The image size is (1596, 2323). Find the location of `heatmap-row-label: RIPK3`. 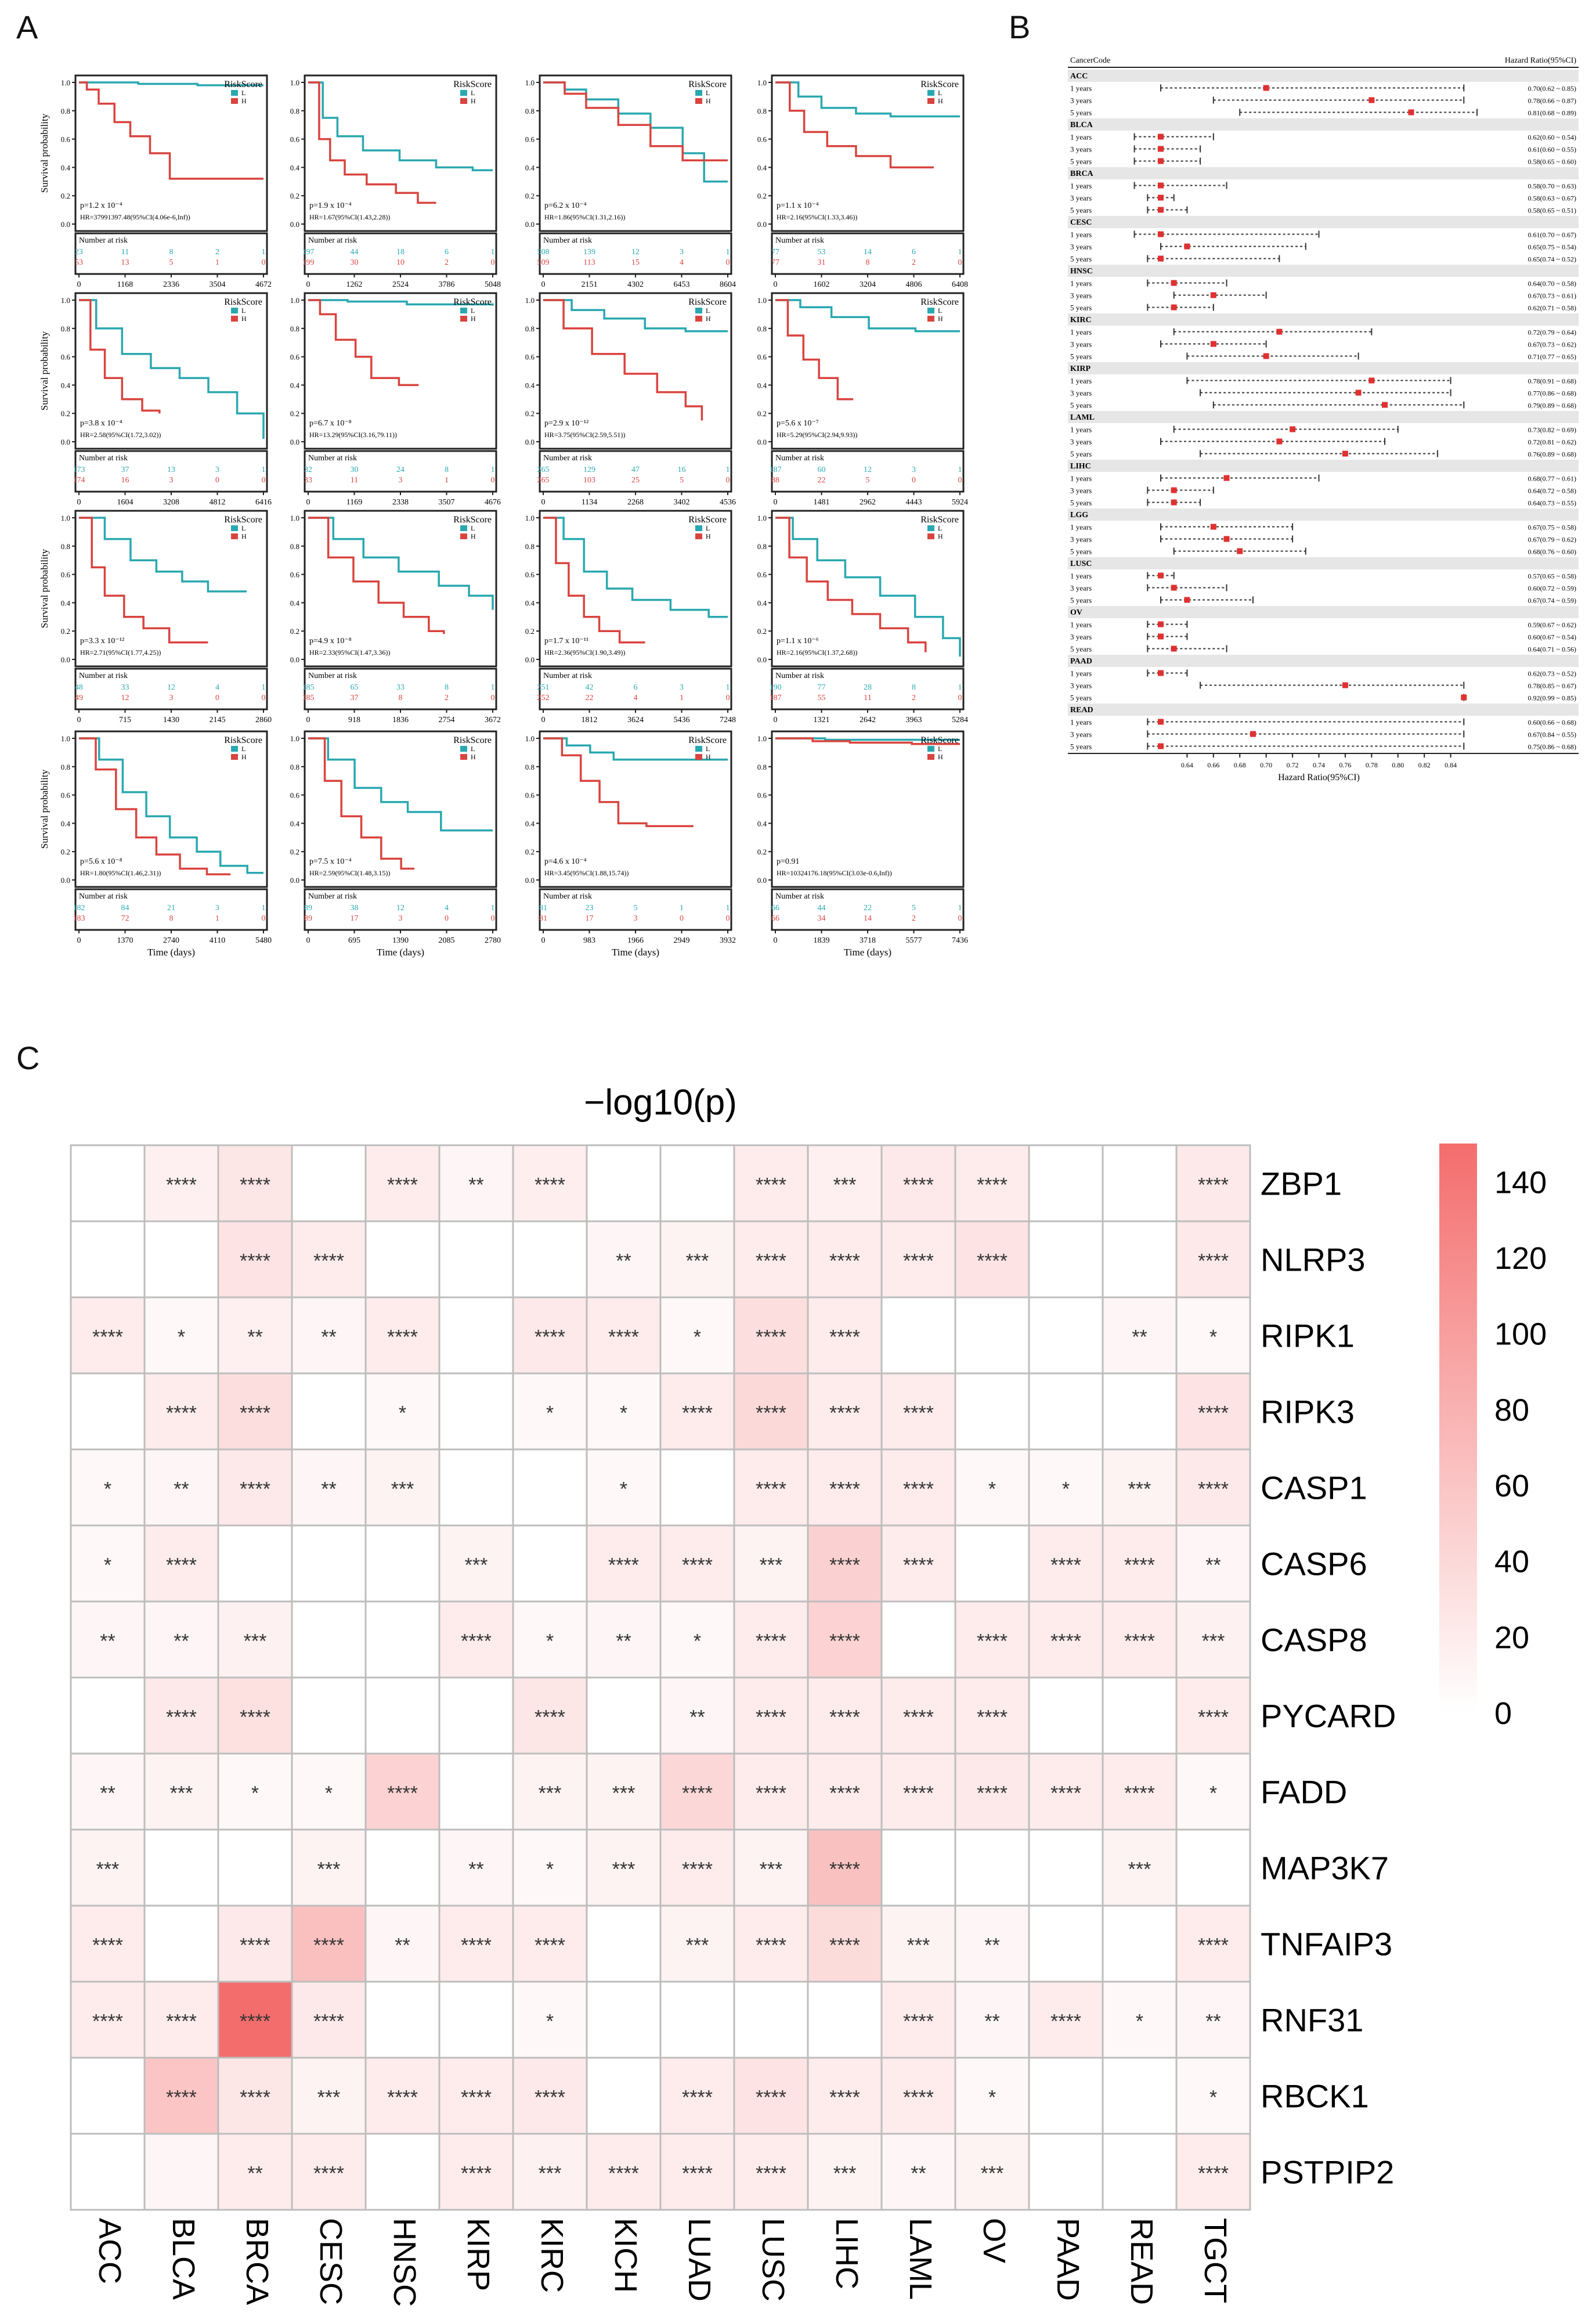

heatmap-row-label: RIPK3 is located at coordinates (1308, 1412).